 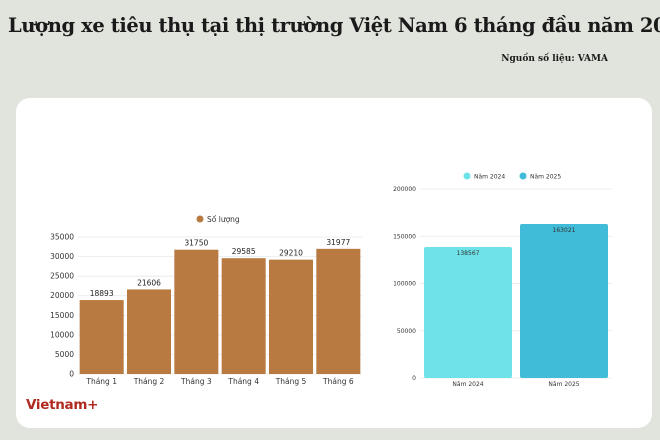 What do you see at coordinates (554, 59) in the screenshot?
I see `data-source: Nguồn số liệu: VAMA` at bounding box center [554, 59].